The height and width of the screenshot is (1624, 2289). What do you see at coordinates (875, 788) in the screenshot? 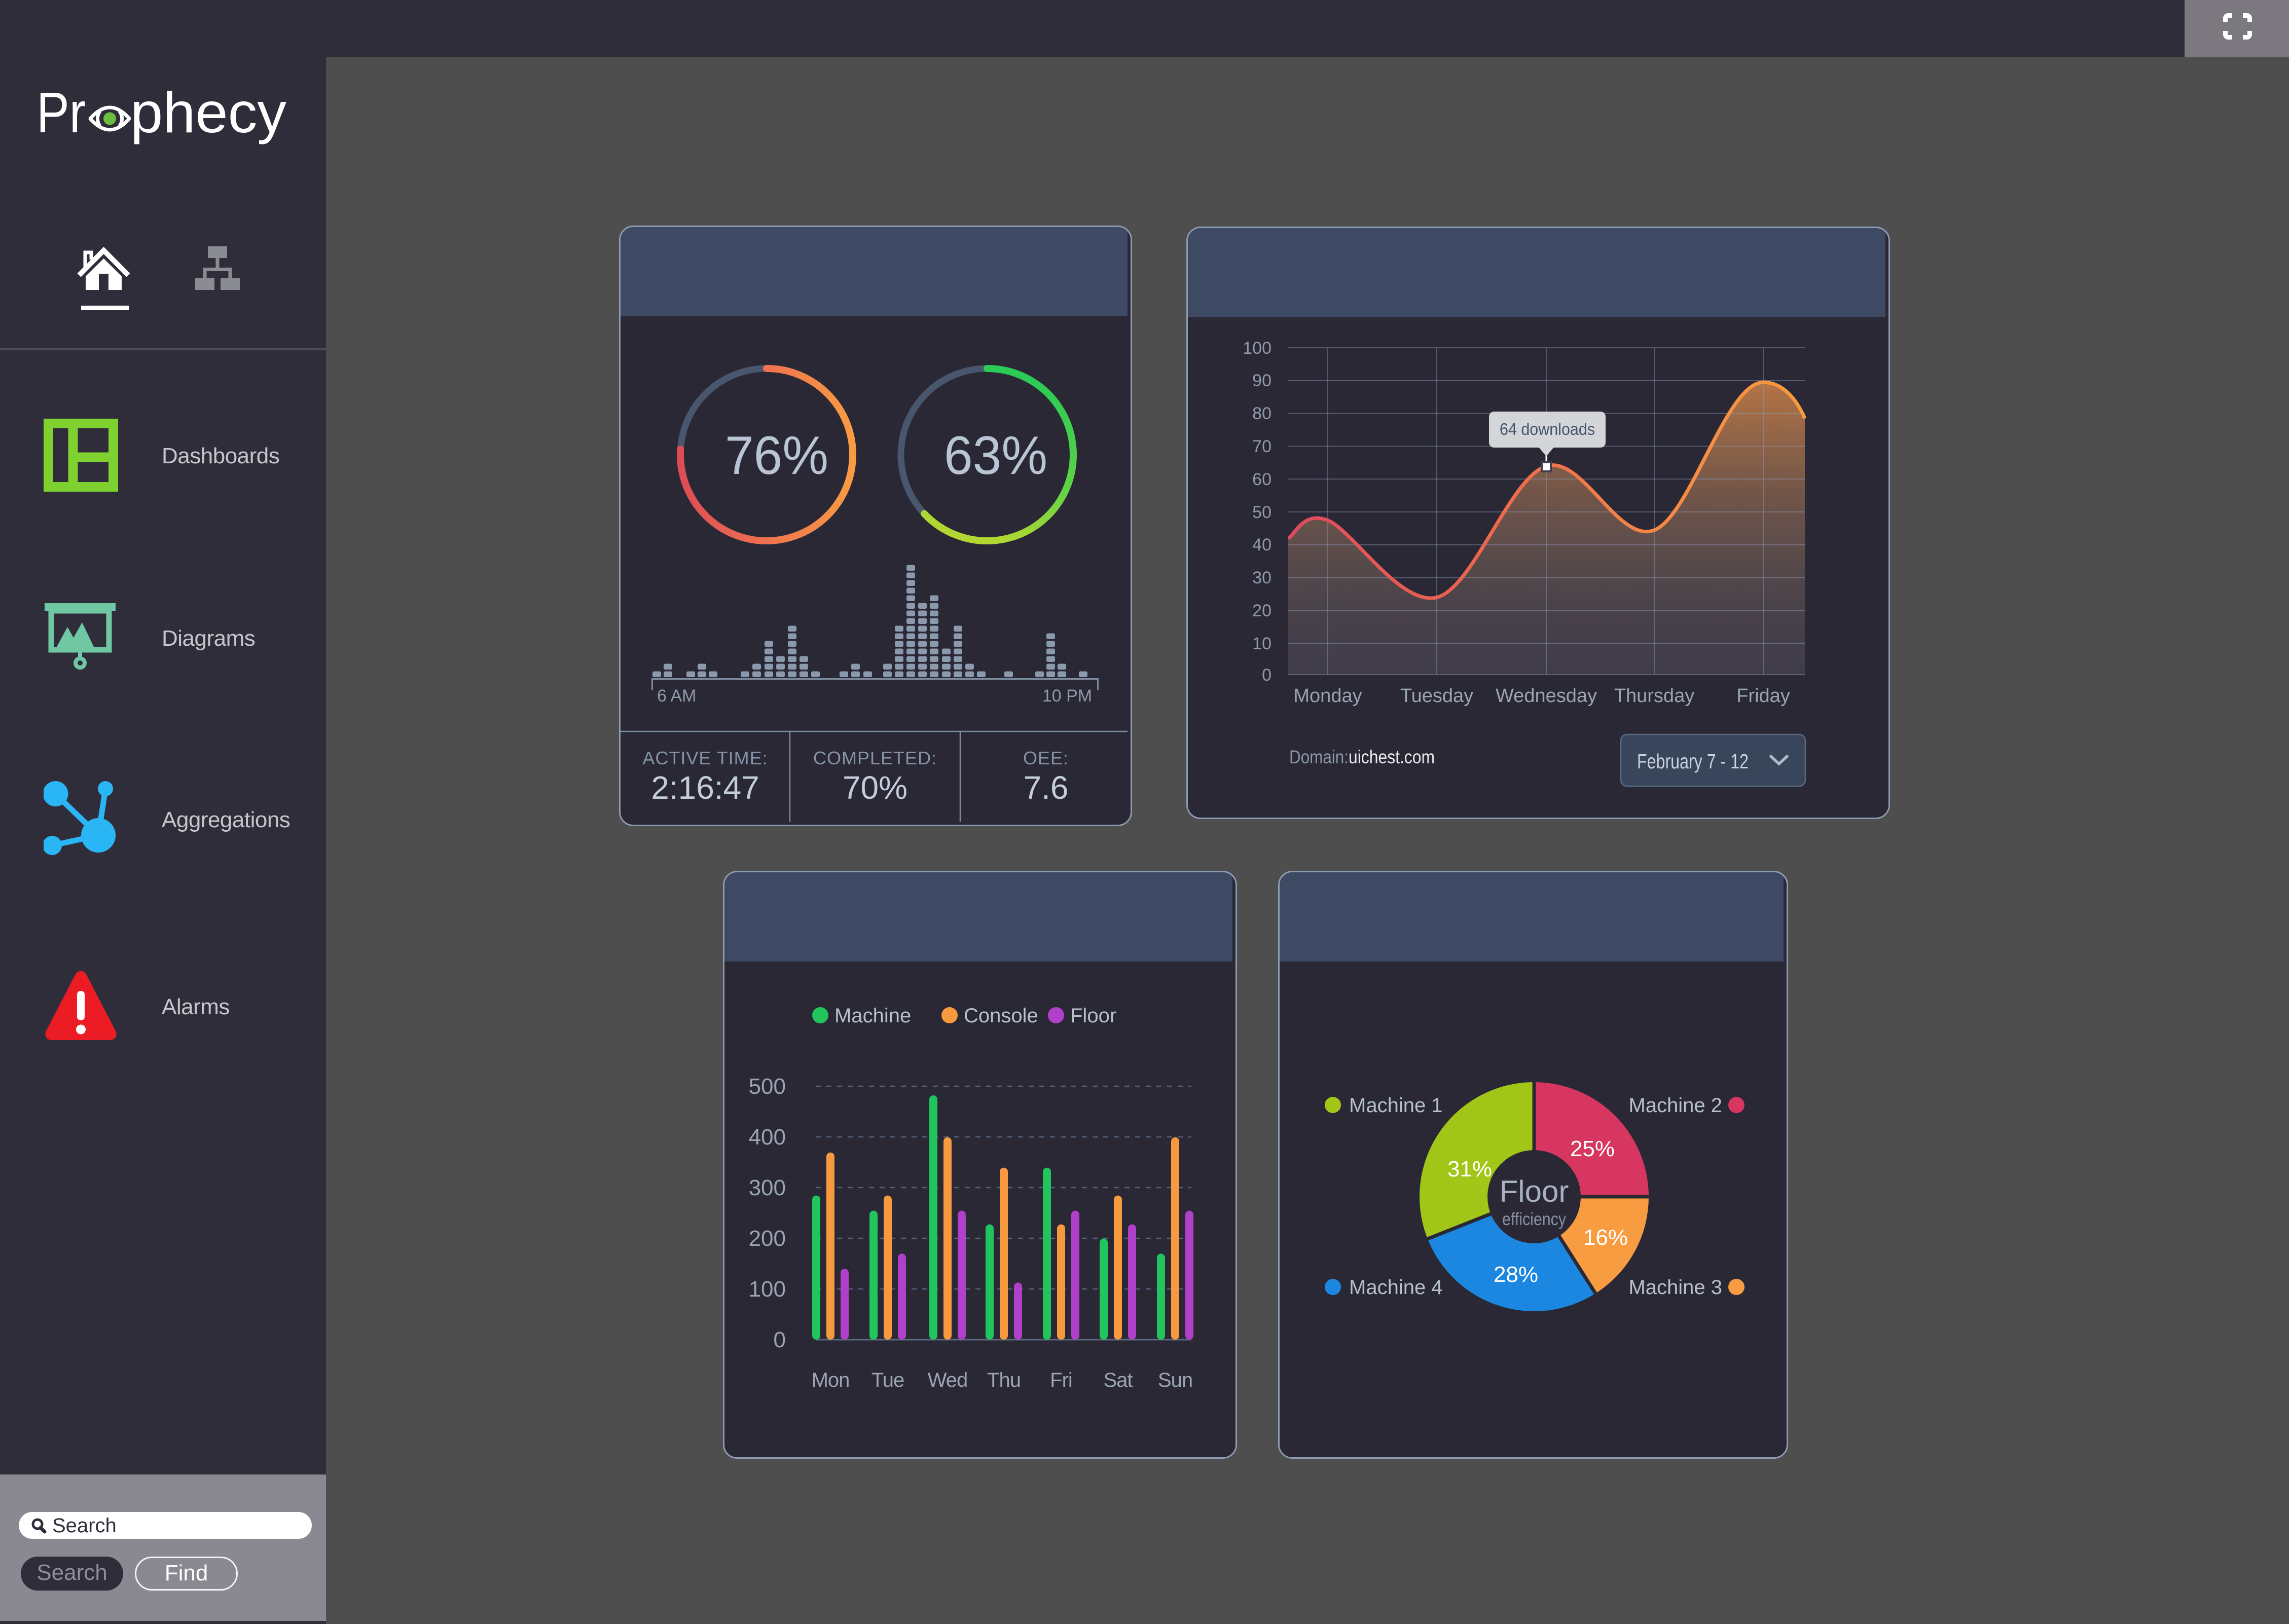
I see `svg-text: 70%` at bounding box center [875, 788].